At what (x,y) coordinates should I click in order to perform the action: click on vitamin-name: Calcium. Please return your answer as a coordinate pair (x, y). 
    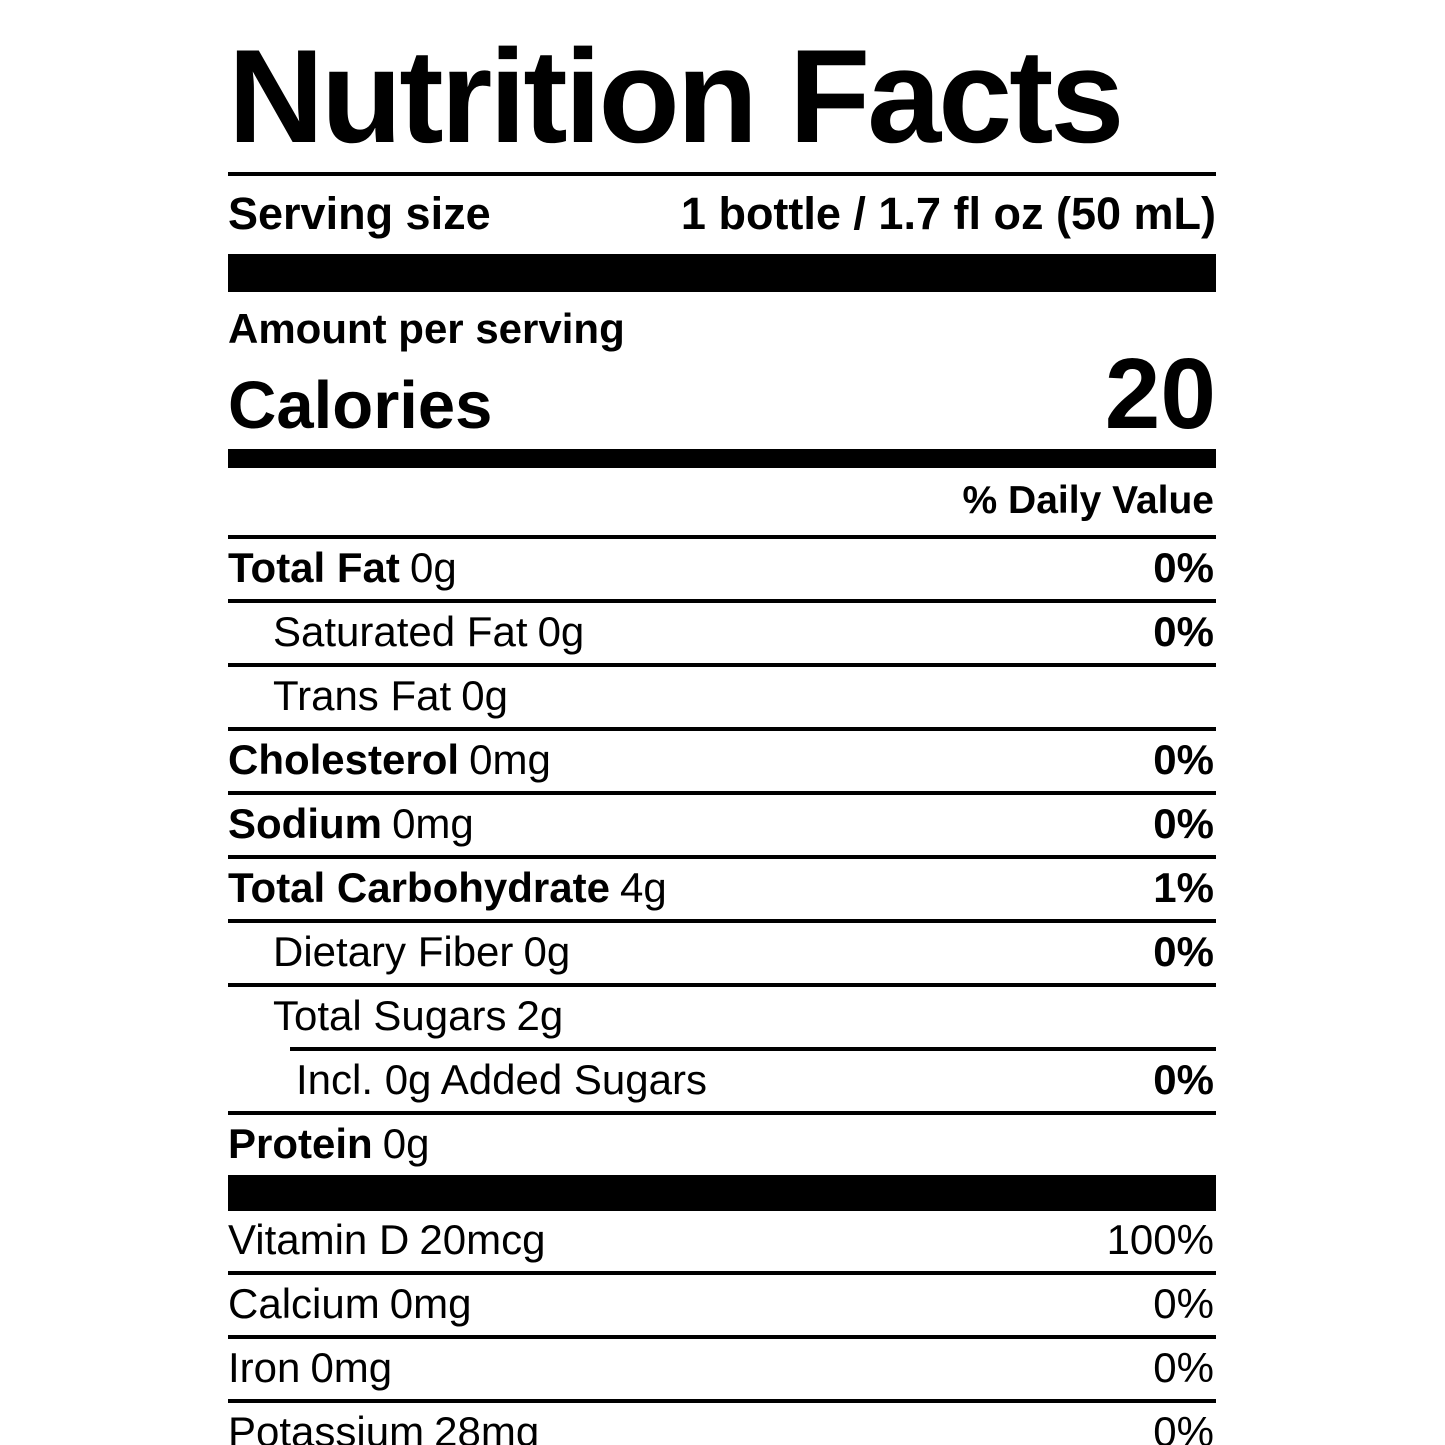
    Looking at the image, I should click on (304, 1304).